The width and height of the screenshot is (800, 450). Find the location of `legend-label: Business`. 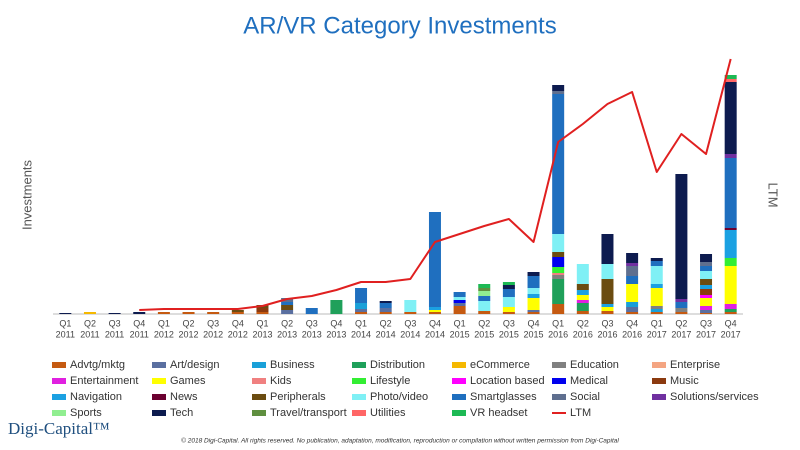

legend-label: Business is located at coordinates (292, 365).